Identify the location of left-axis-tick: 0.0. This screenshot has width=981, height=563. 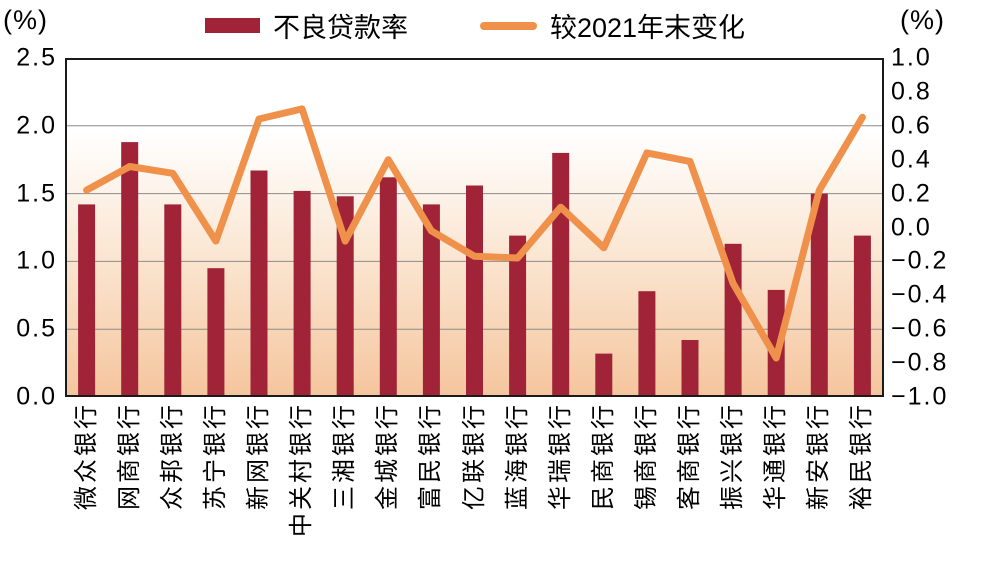
(36, 396).